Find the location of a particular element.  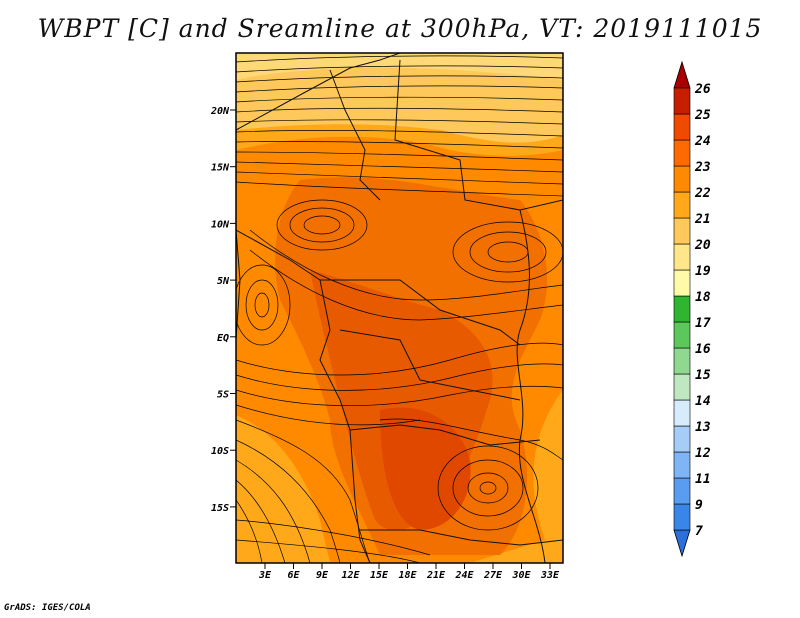

colorbar-label: 14 is located at coordinates (703, 401).